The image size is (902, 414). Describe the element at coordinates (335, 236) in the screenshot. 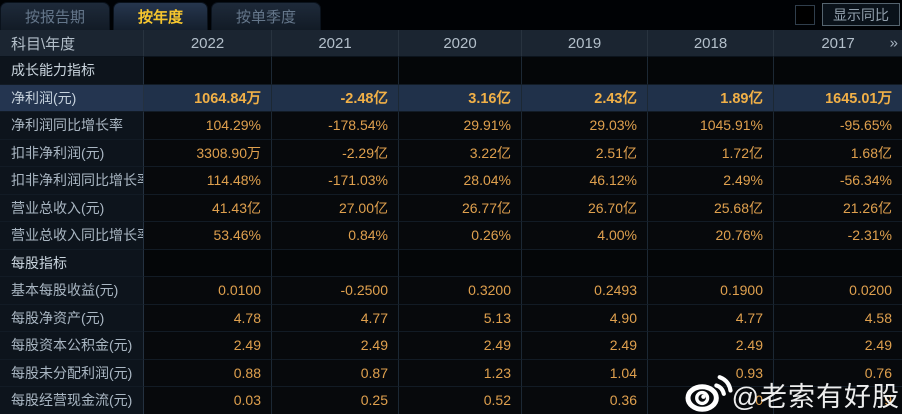

I see `value-cell: 0.84%` at that location.